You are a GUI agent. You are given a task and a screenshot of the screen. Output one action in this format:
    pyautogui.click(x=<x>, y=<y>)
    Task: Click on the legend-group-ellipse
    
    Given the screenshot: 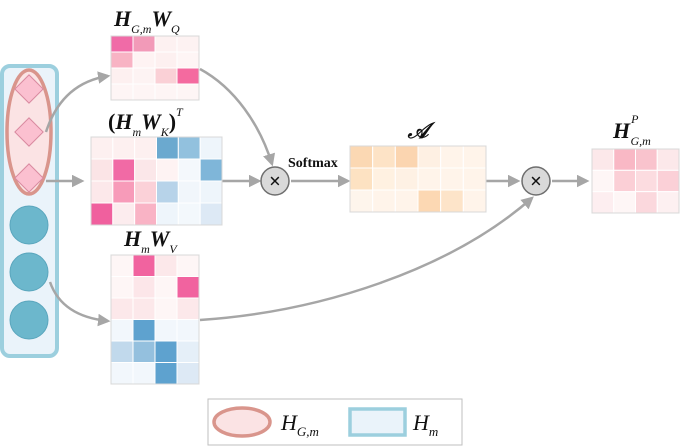 What is the action you would take?
    pyautogui.click(x=242, y=422)
    